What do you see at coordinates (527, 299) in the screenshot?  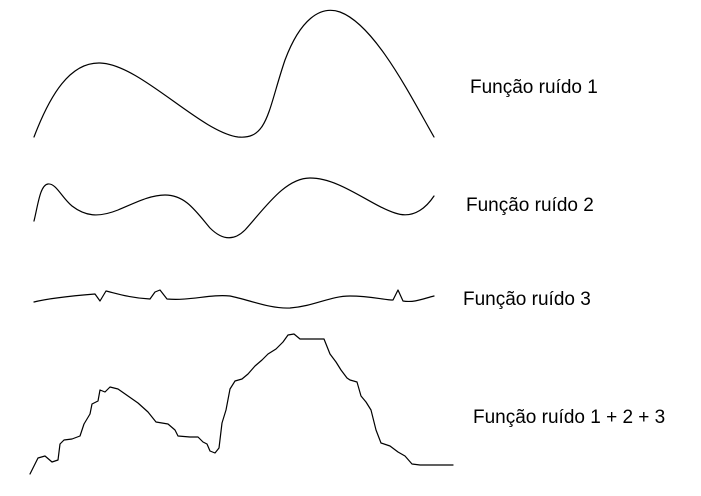 I see `label-noise-3: Função ruído 3` at bounding box center [527, 299].